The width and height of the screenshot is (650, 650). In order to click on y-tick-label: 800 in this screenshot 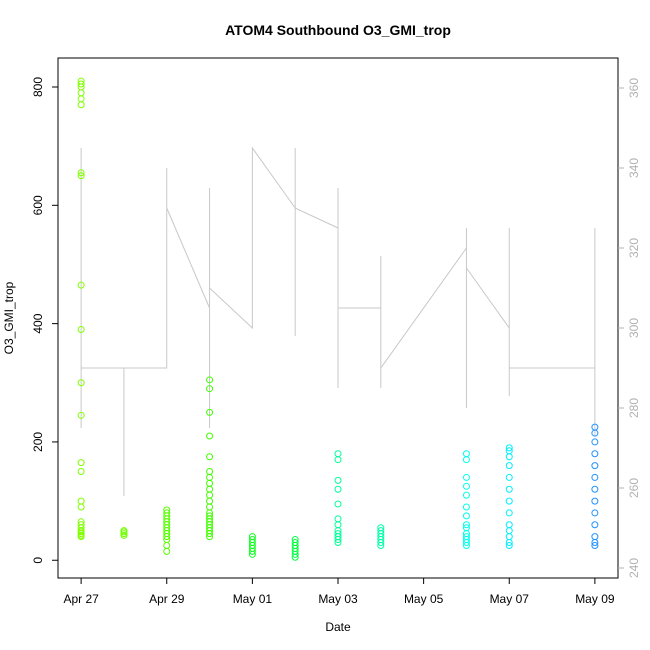, I will do `click(38, 87)`.